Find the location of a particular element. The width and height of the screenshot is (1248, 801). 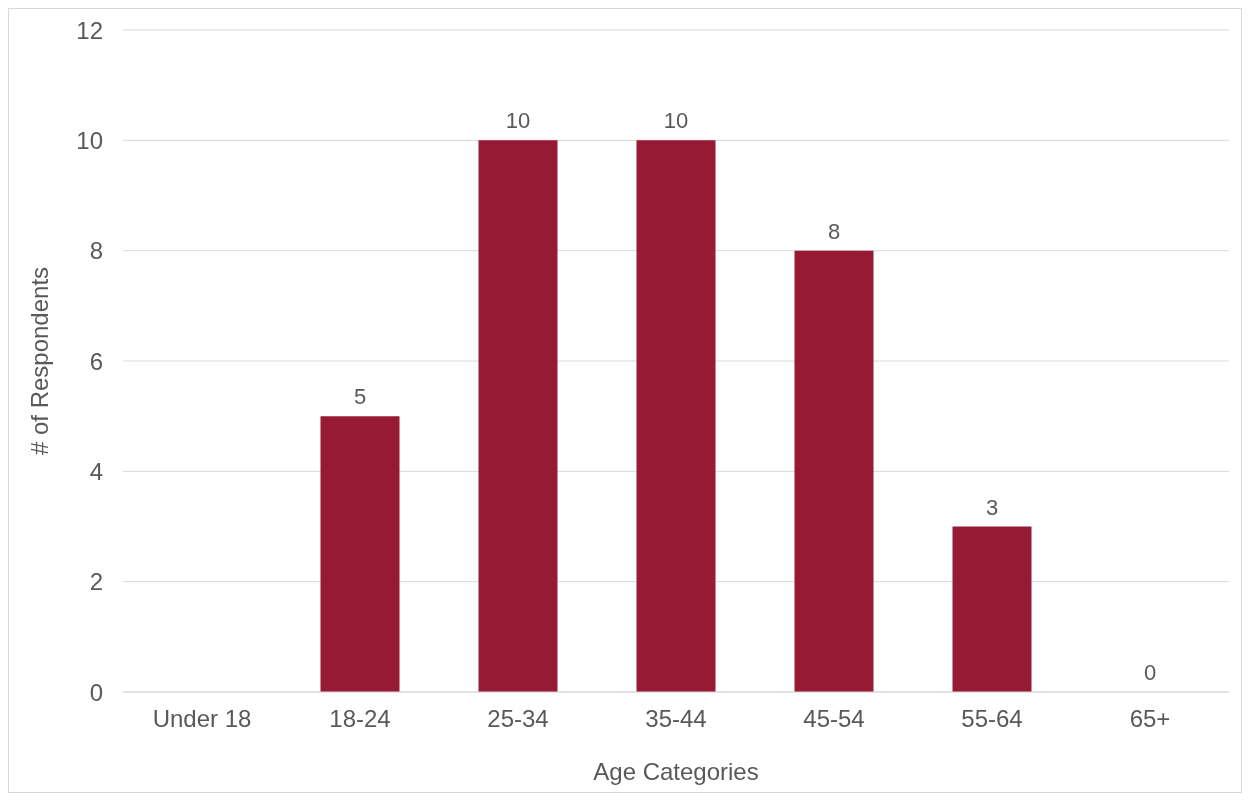

y-axis-title: # of Respondents is located at coordinates (39, 361).